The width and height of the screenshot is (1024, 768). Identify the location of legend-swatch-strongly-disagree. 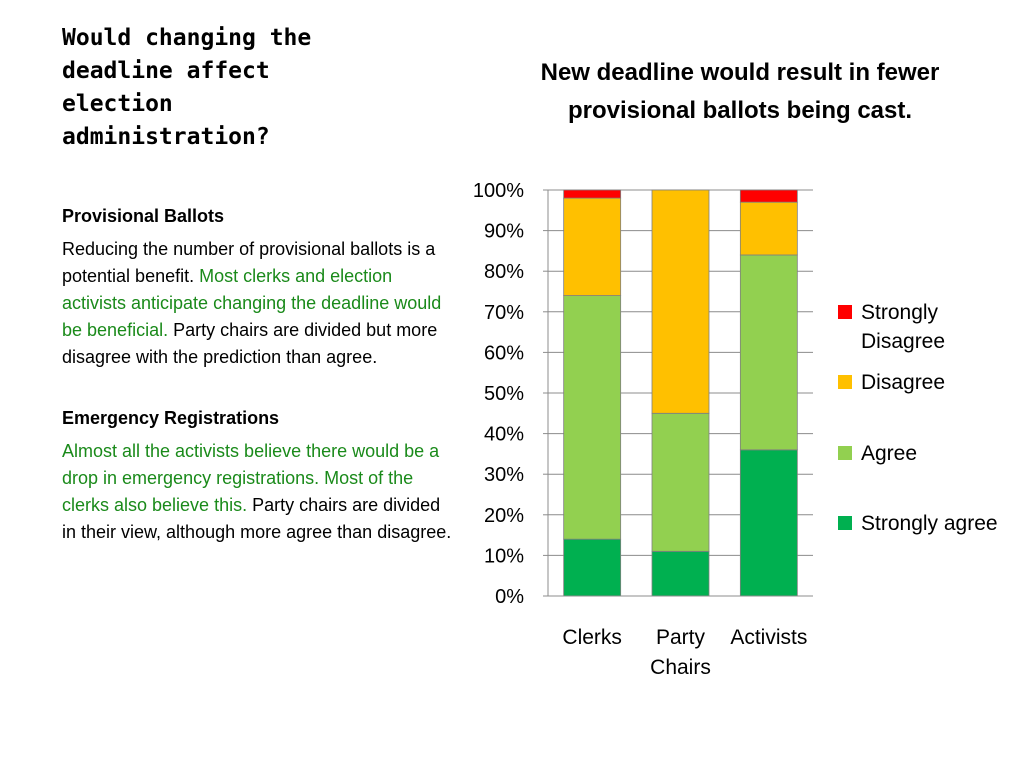
(845, 312).